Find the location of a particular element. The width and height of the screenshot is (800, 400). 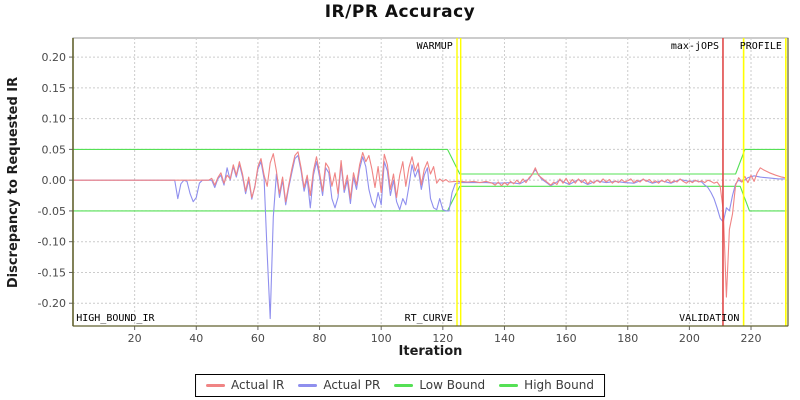

phase-annotation: PROFILE is located at coordinates (761, 46).